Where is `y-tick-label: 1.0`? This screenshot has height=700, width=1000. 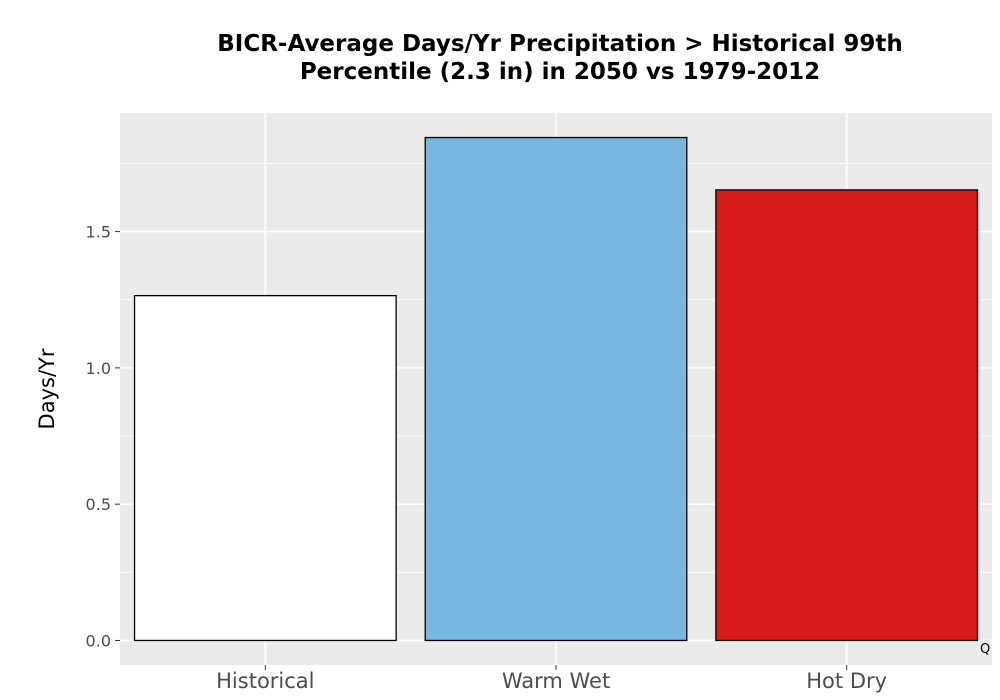 y-tick-label: 1.0 is located at coordinates (98, 368).